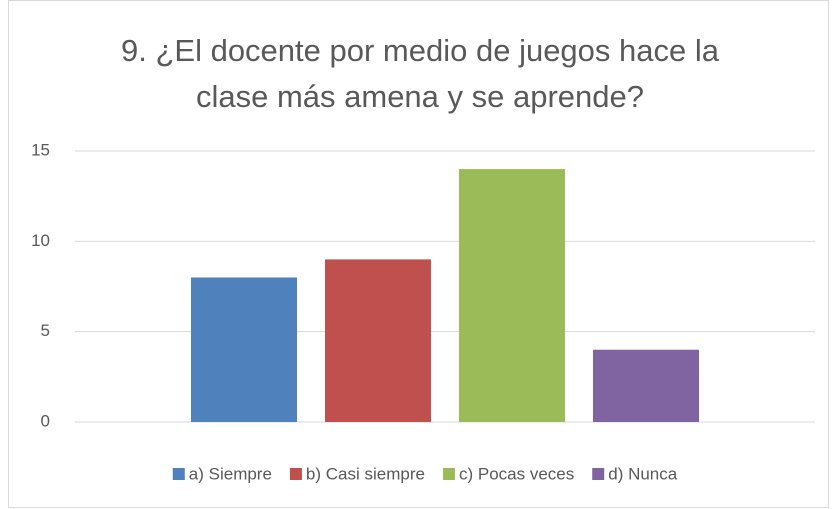  I want to click on y-tick-label: 15, so click(40, 149).